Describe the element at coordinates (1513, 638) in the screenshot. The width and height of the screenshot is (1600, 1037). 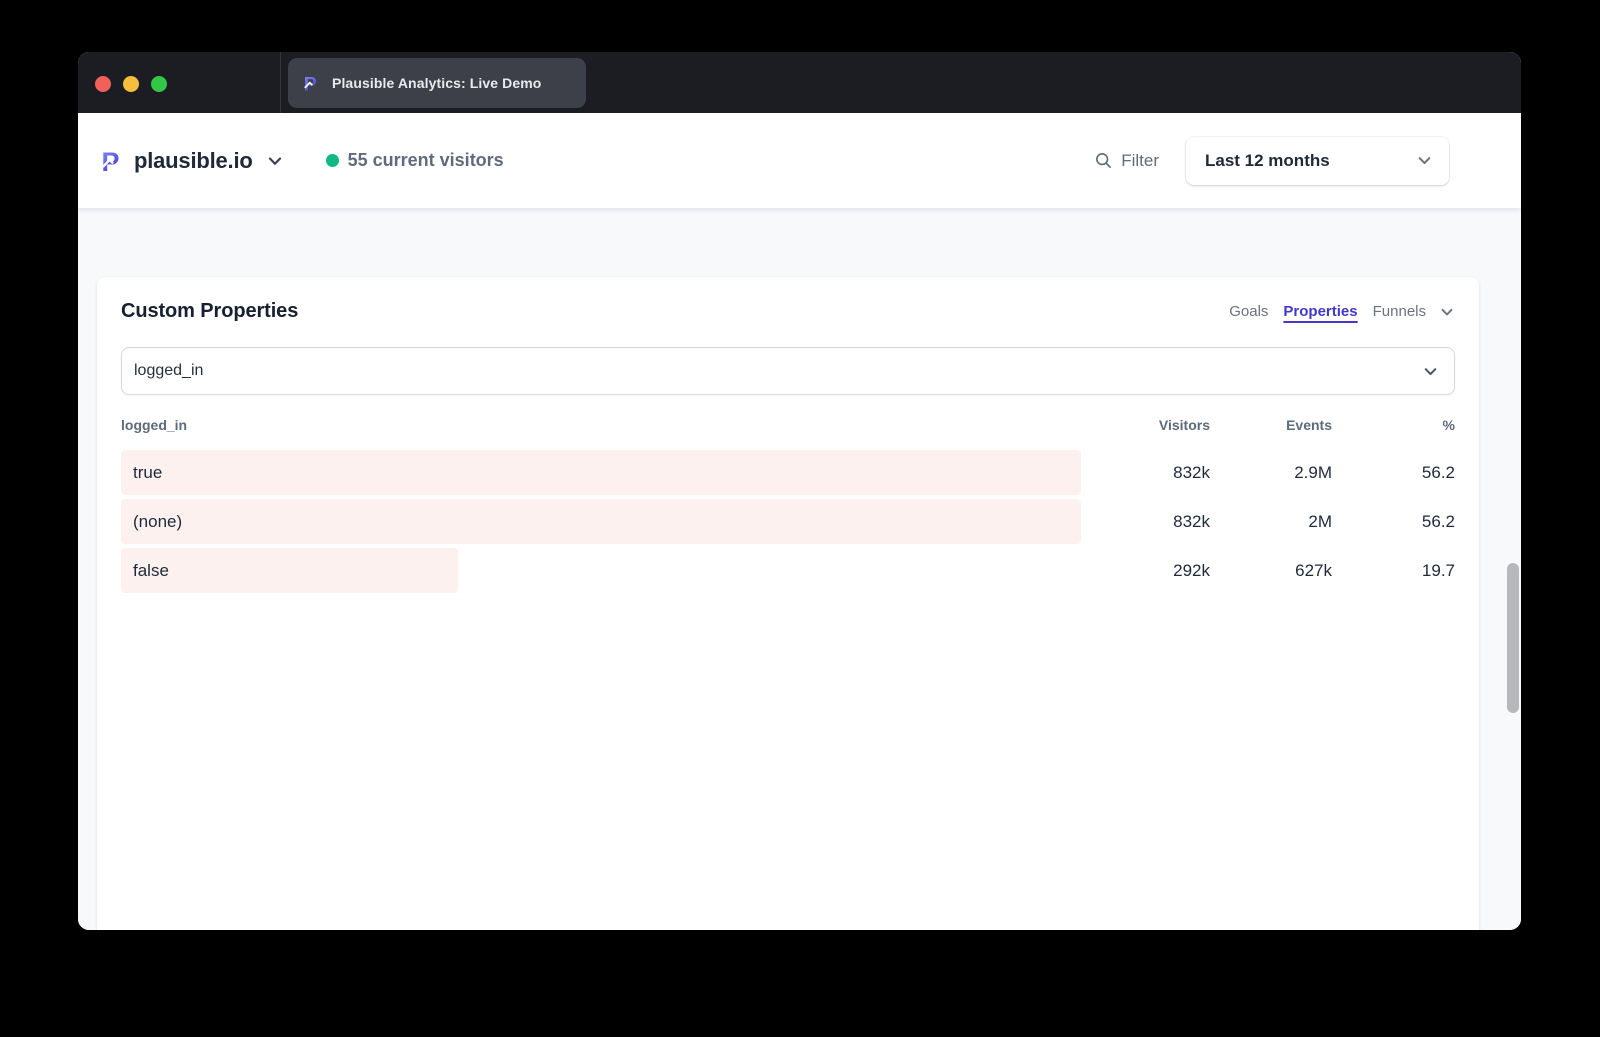
I see `vertical-scrollbar-thumb` at that location.